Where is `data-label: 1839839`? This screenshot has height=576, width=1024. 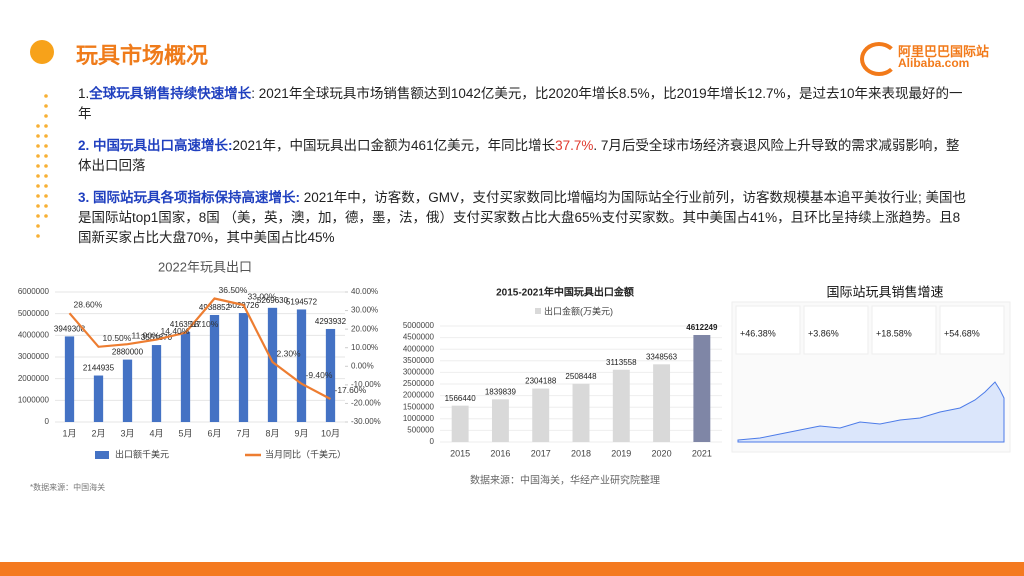 data-label: 1839839 is located at coordinates (501, 391).